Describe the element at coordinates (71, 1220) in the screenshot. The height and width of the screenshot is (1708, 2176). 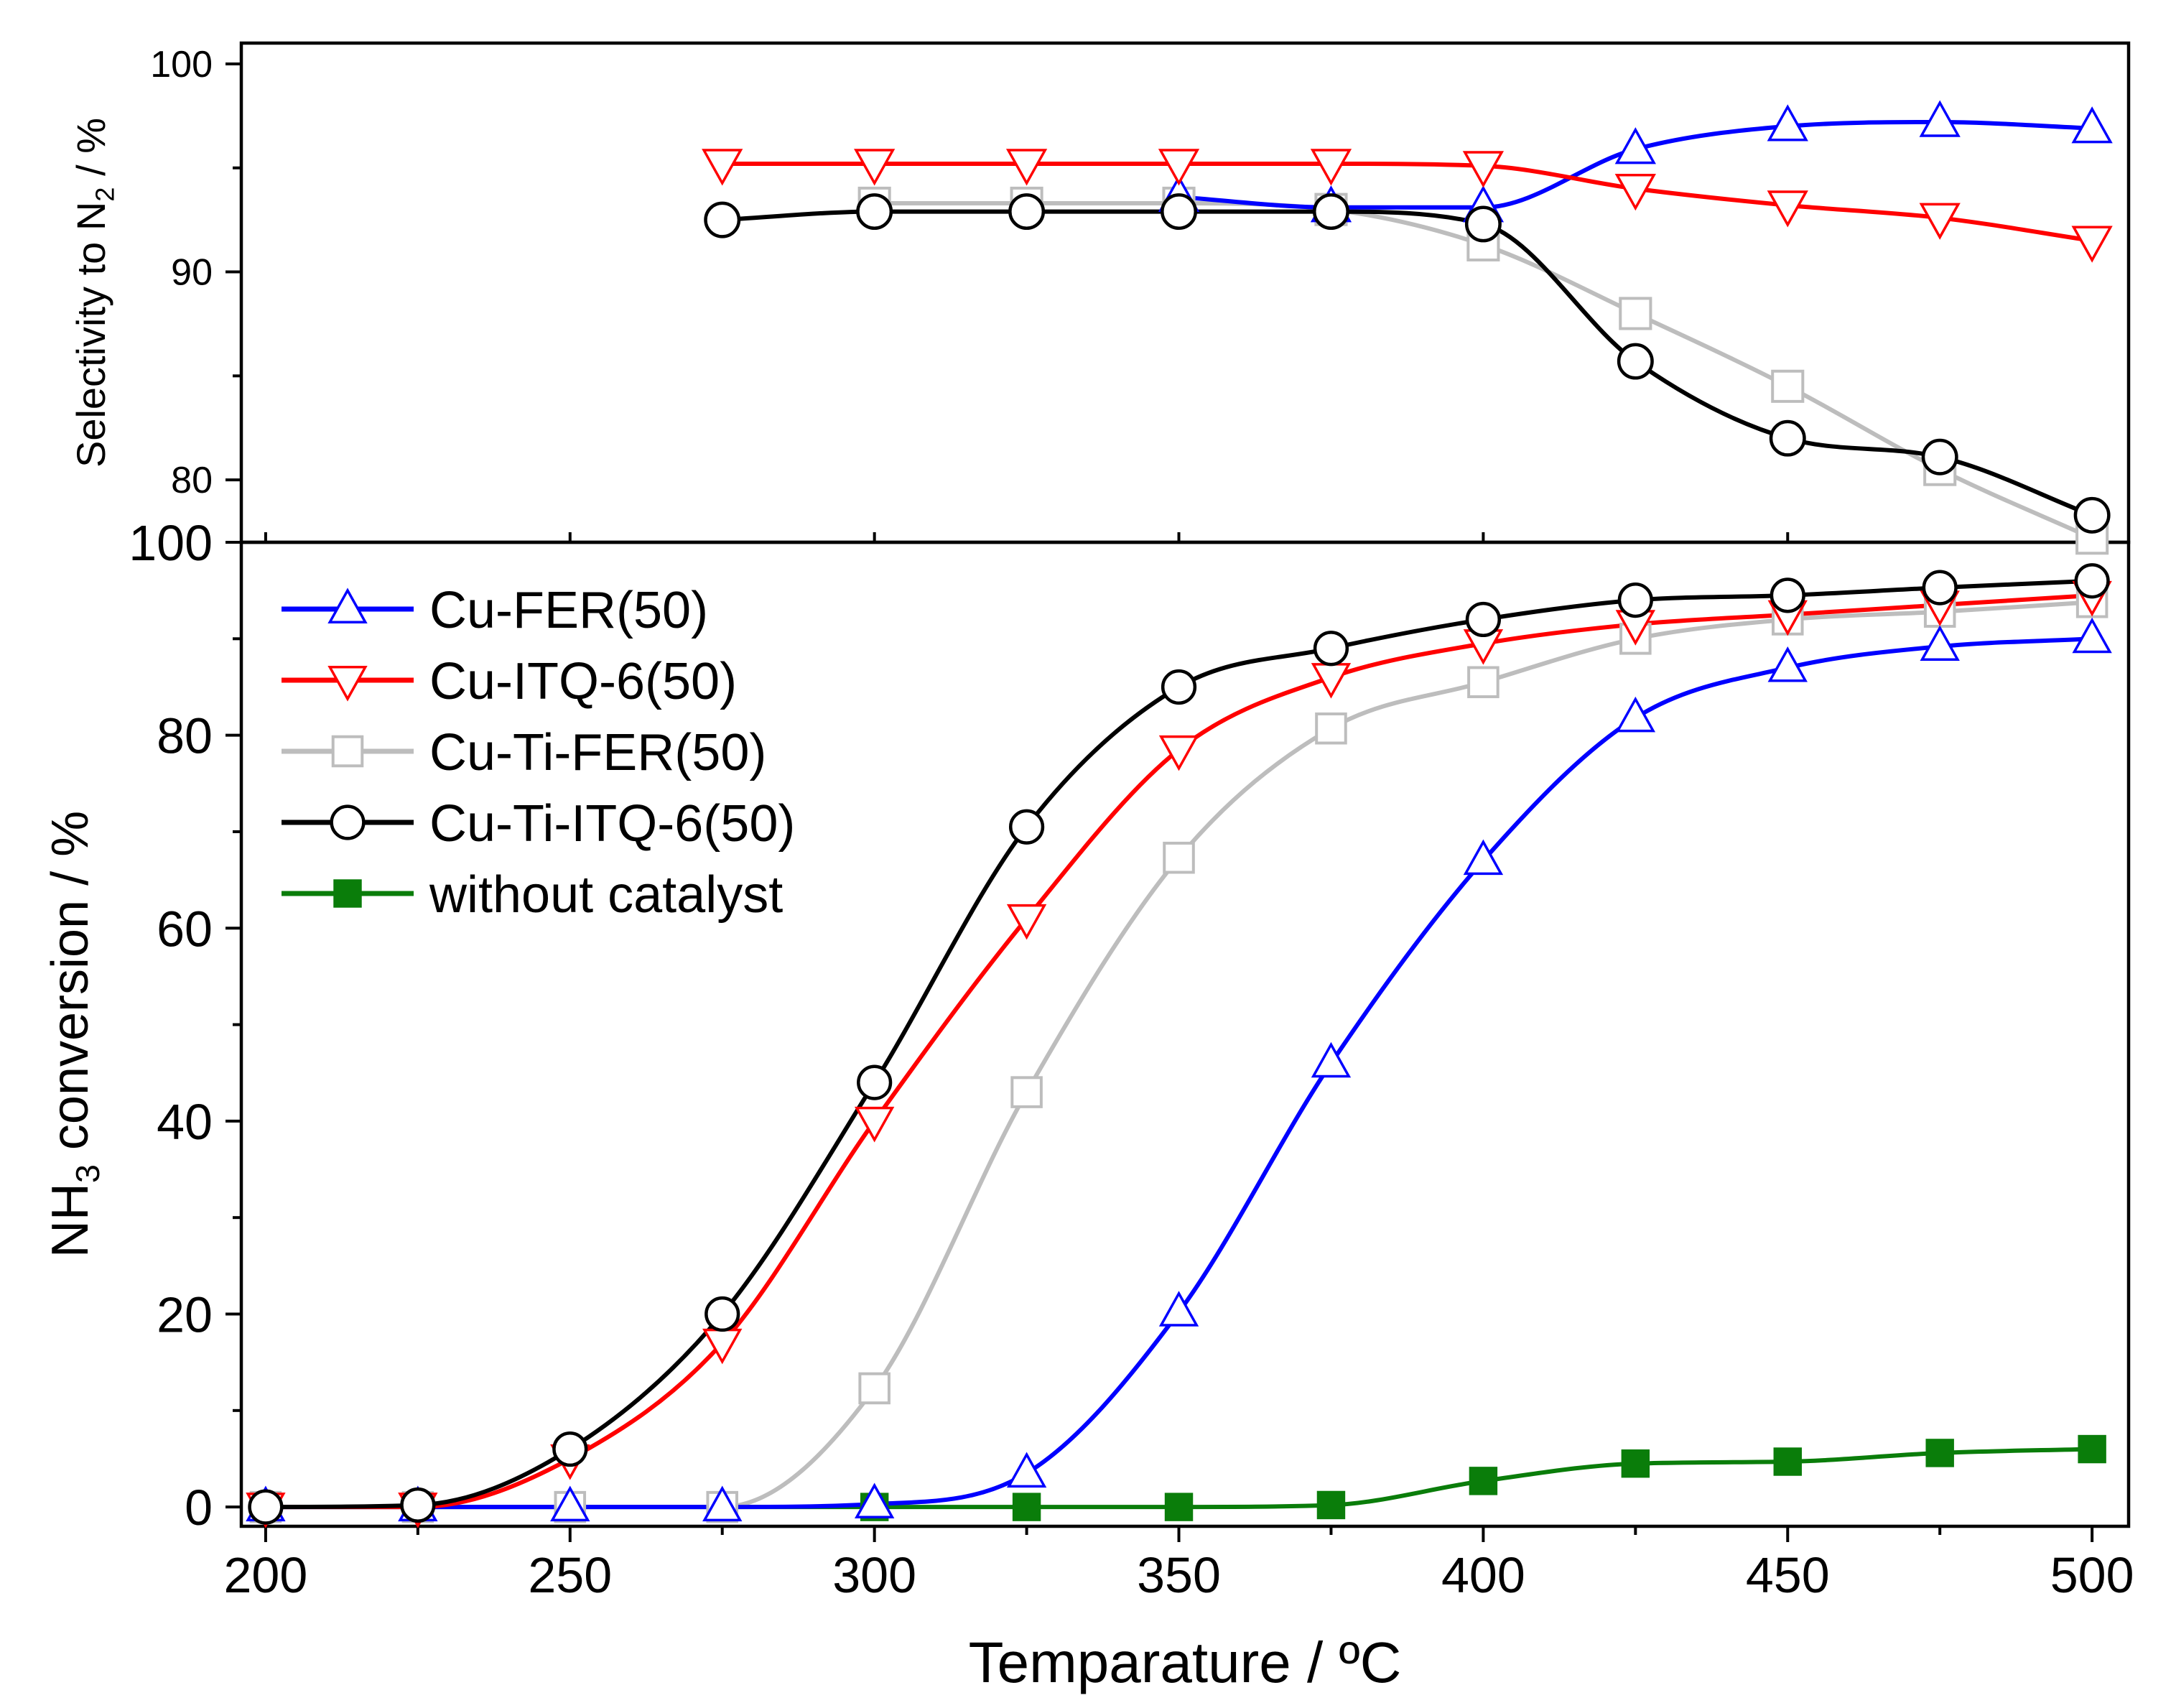
I see `y-axis-label-bottom-main: NH` at that location.